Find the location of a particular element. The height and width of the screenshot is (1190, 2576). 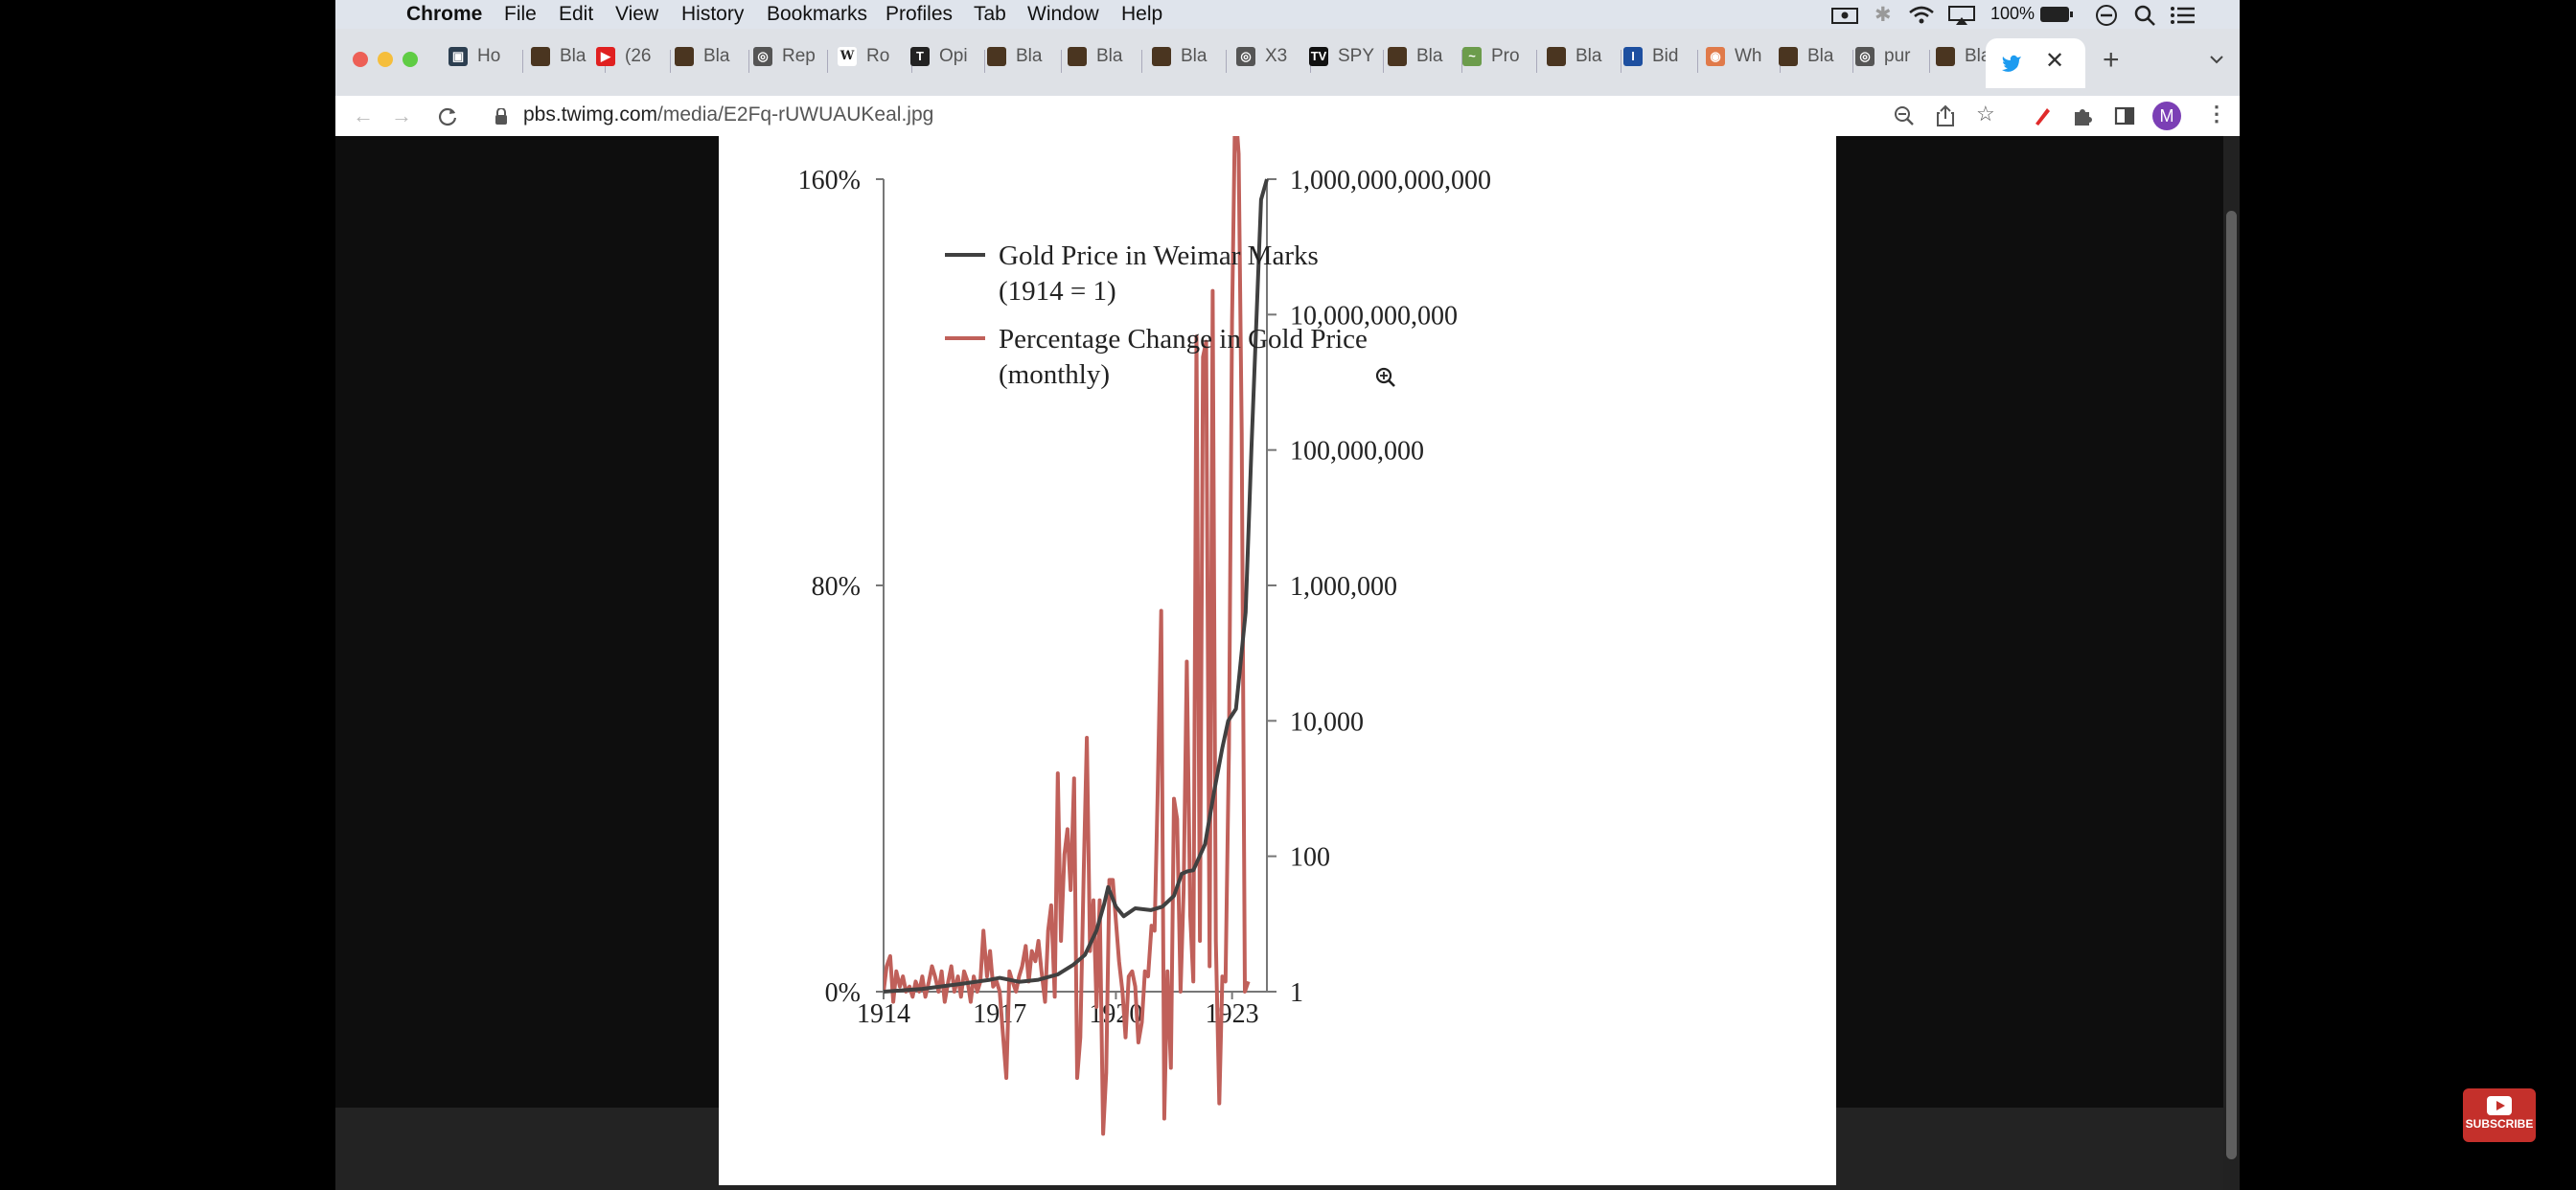

subscribe-label: SUBSCRIBE is located at coordinates (2499, 1124).